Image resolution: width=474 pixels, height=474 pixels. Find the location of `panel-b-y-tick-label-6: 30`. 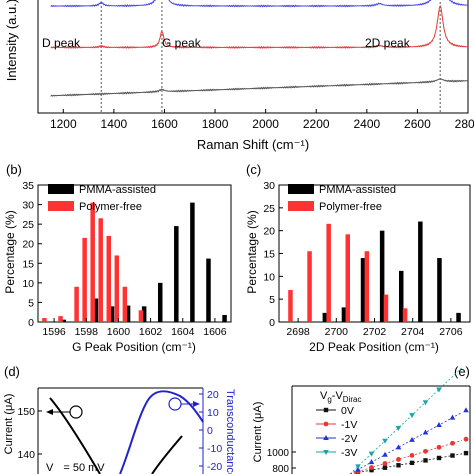

panel-b-y-tick-label-6: 30 is located at coordinates (28, 206).